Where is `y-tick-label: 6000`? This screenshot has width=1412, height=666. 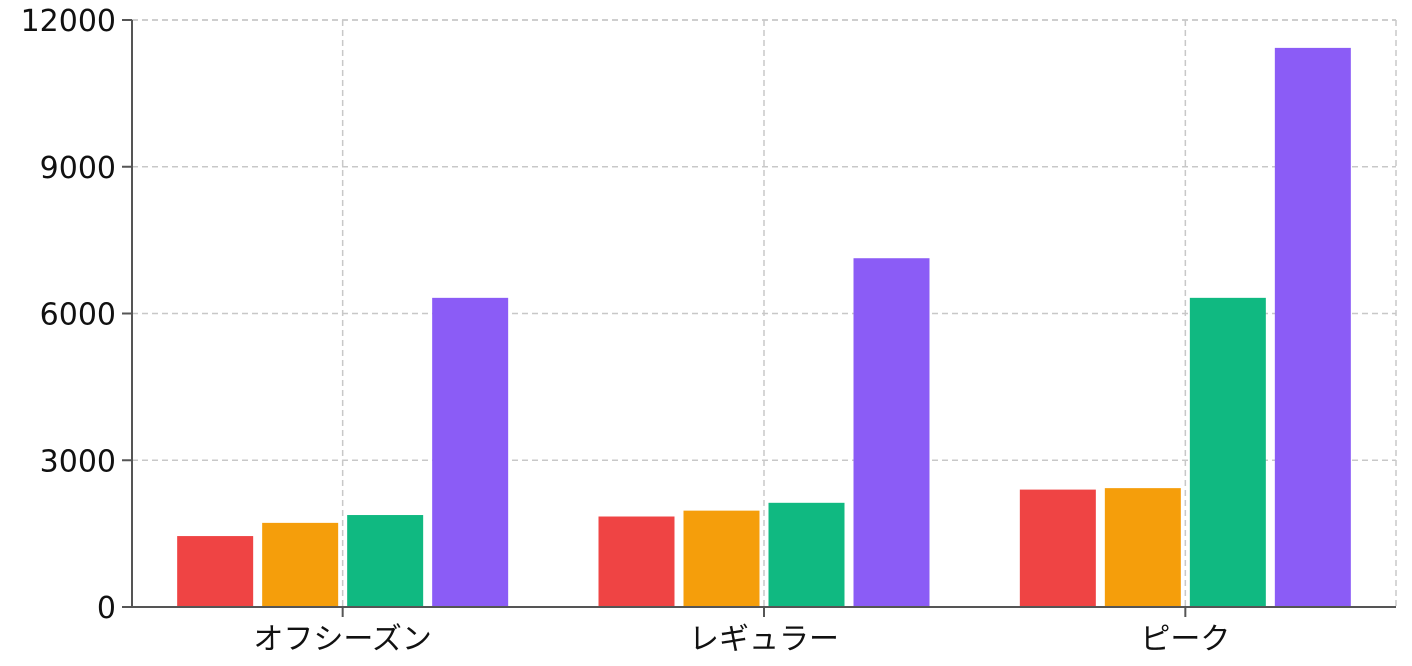
y-tick-label: 6000 is located at coordinates (78, 315).